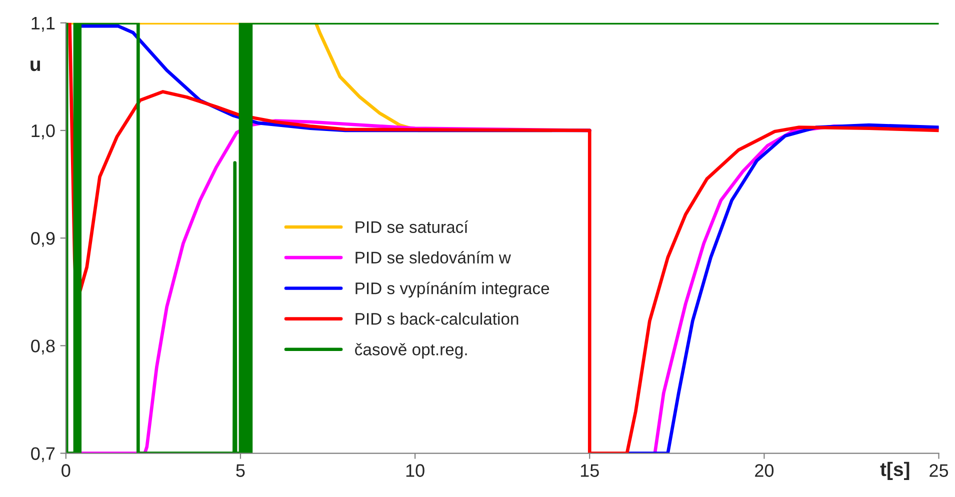  Describe the element at coordinates (437, 318) in the screenshot. I see `legend-label: PID s back-calculation` at that location.